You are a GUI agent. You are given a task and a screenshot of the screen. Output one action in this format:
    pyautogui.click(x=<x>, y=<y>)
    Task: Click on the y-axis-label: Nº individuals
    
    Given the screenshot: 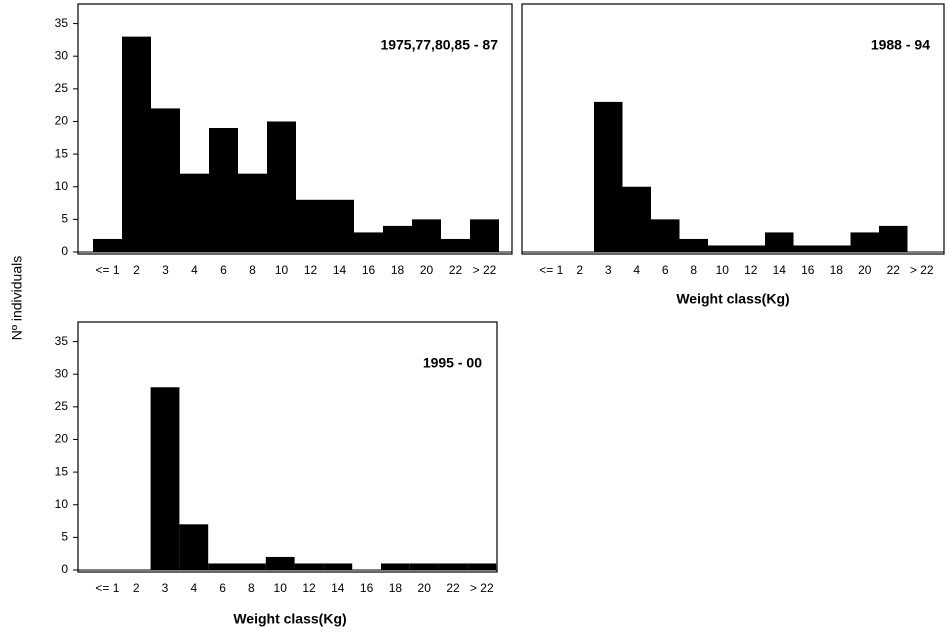 What is the action you would take?
    pyautogui.click(x=17, y=298)
    